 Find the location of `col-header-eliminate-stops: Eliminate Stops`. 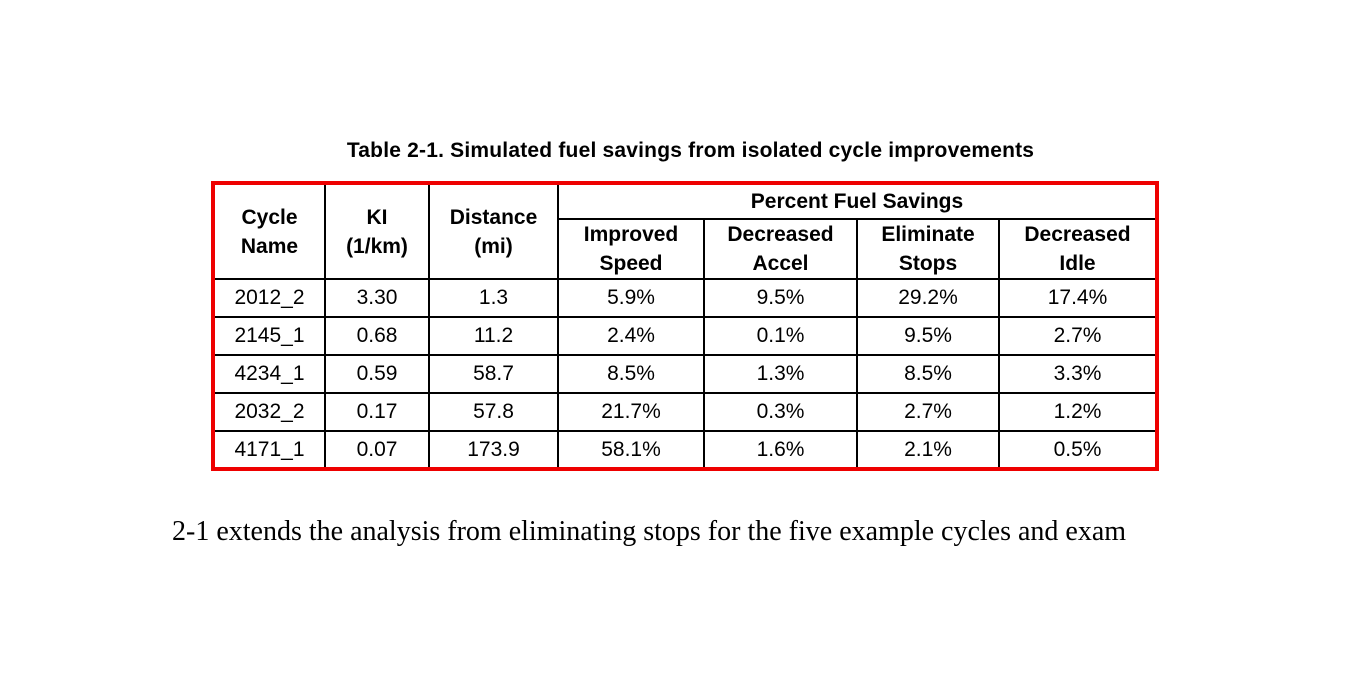

col-header-eliminate-stops: Eliminate Stops is located at coordinates (928, 249).